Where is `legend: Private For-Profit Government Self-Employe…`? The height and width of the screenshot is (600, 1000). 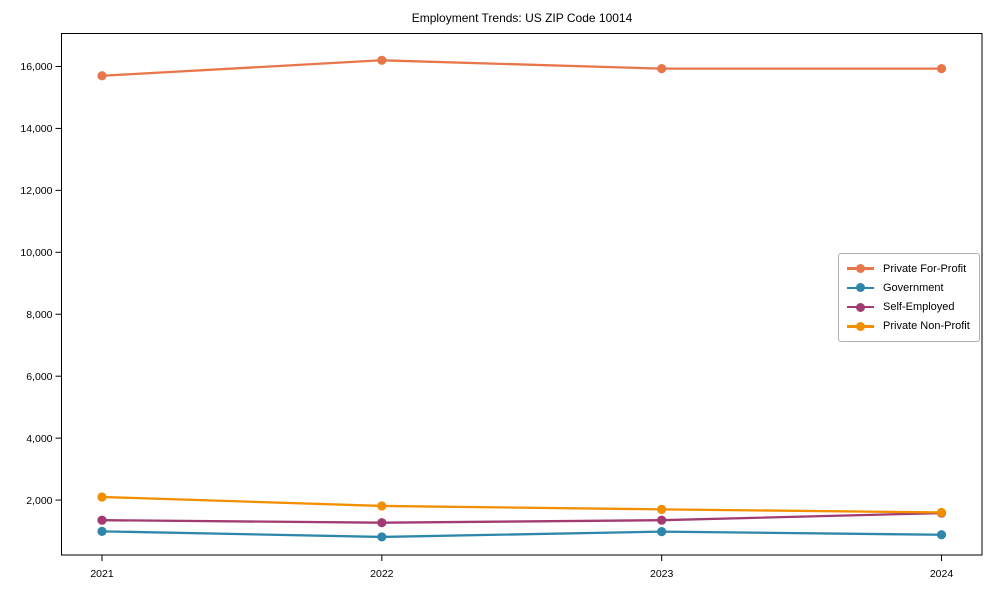
legend: Private For-Profit Government Self-Employe… is located at coordinates (909, 297).